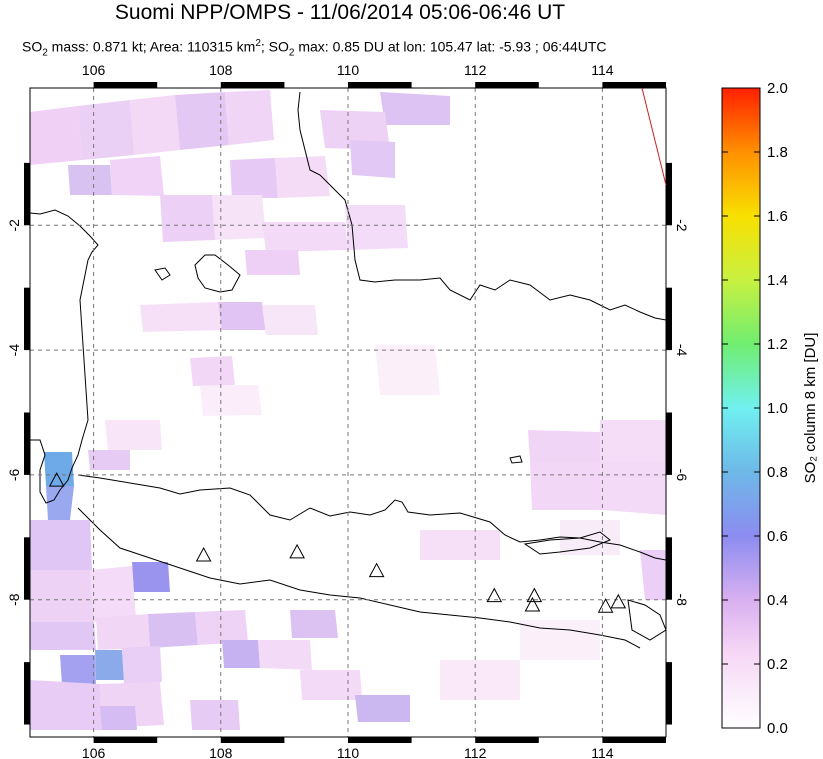  What do you see at coordinates (337, 542) in the screenshot?
I see `volcano-markers` at bounding box center [337, 542].